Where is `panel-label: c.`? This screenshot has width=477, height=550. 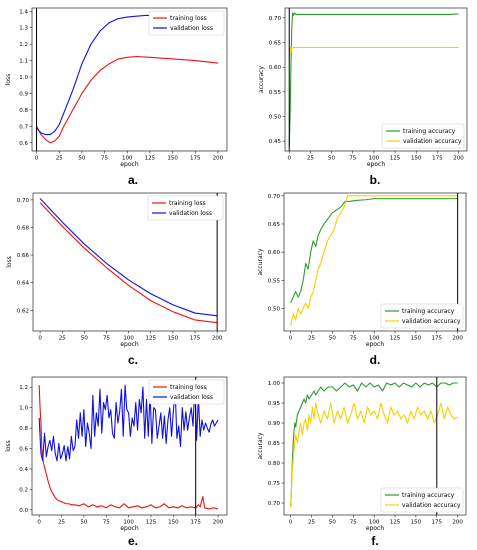
panel-label: c. is located at coordinates (133, 360).